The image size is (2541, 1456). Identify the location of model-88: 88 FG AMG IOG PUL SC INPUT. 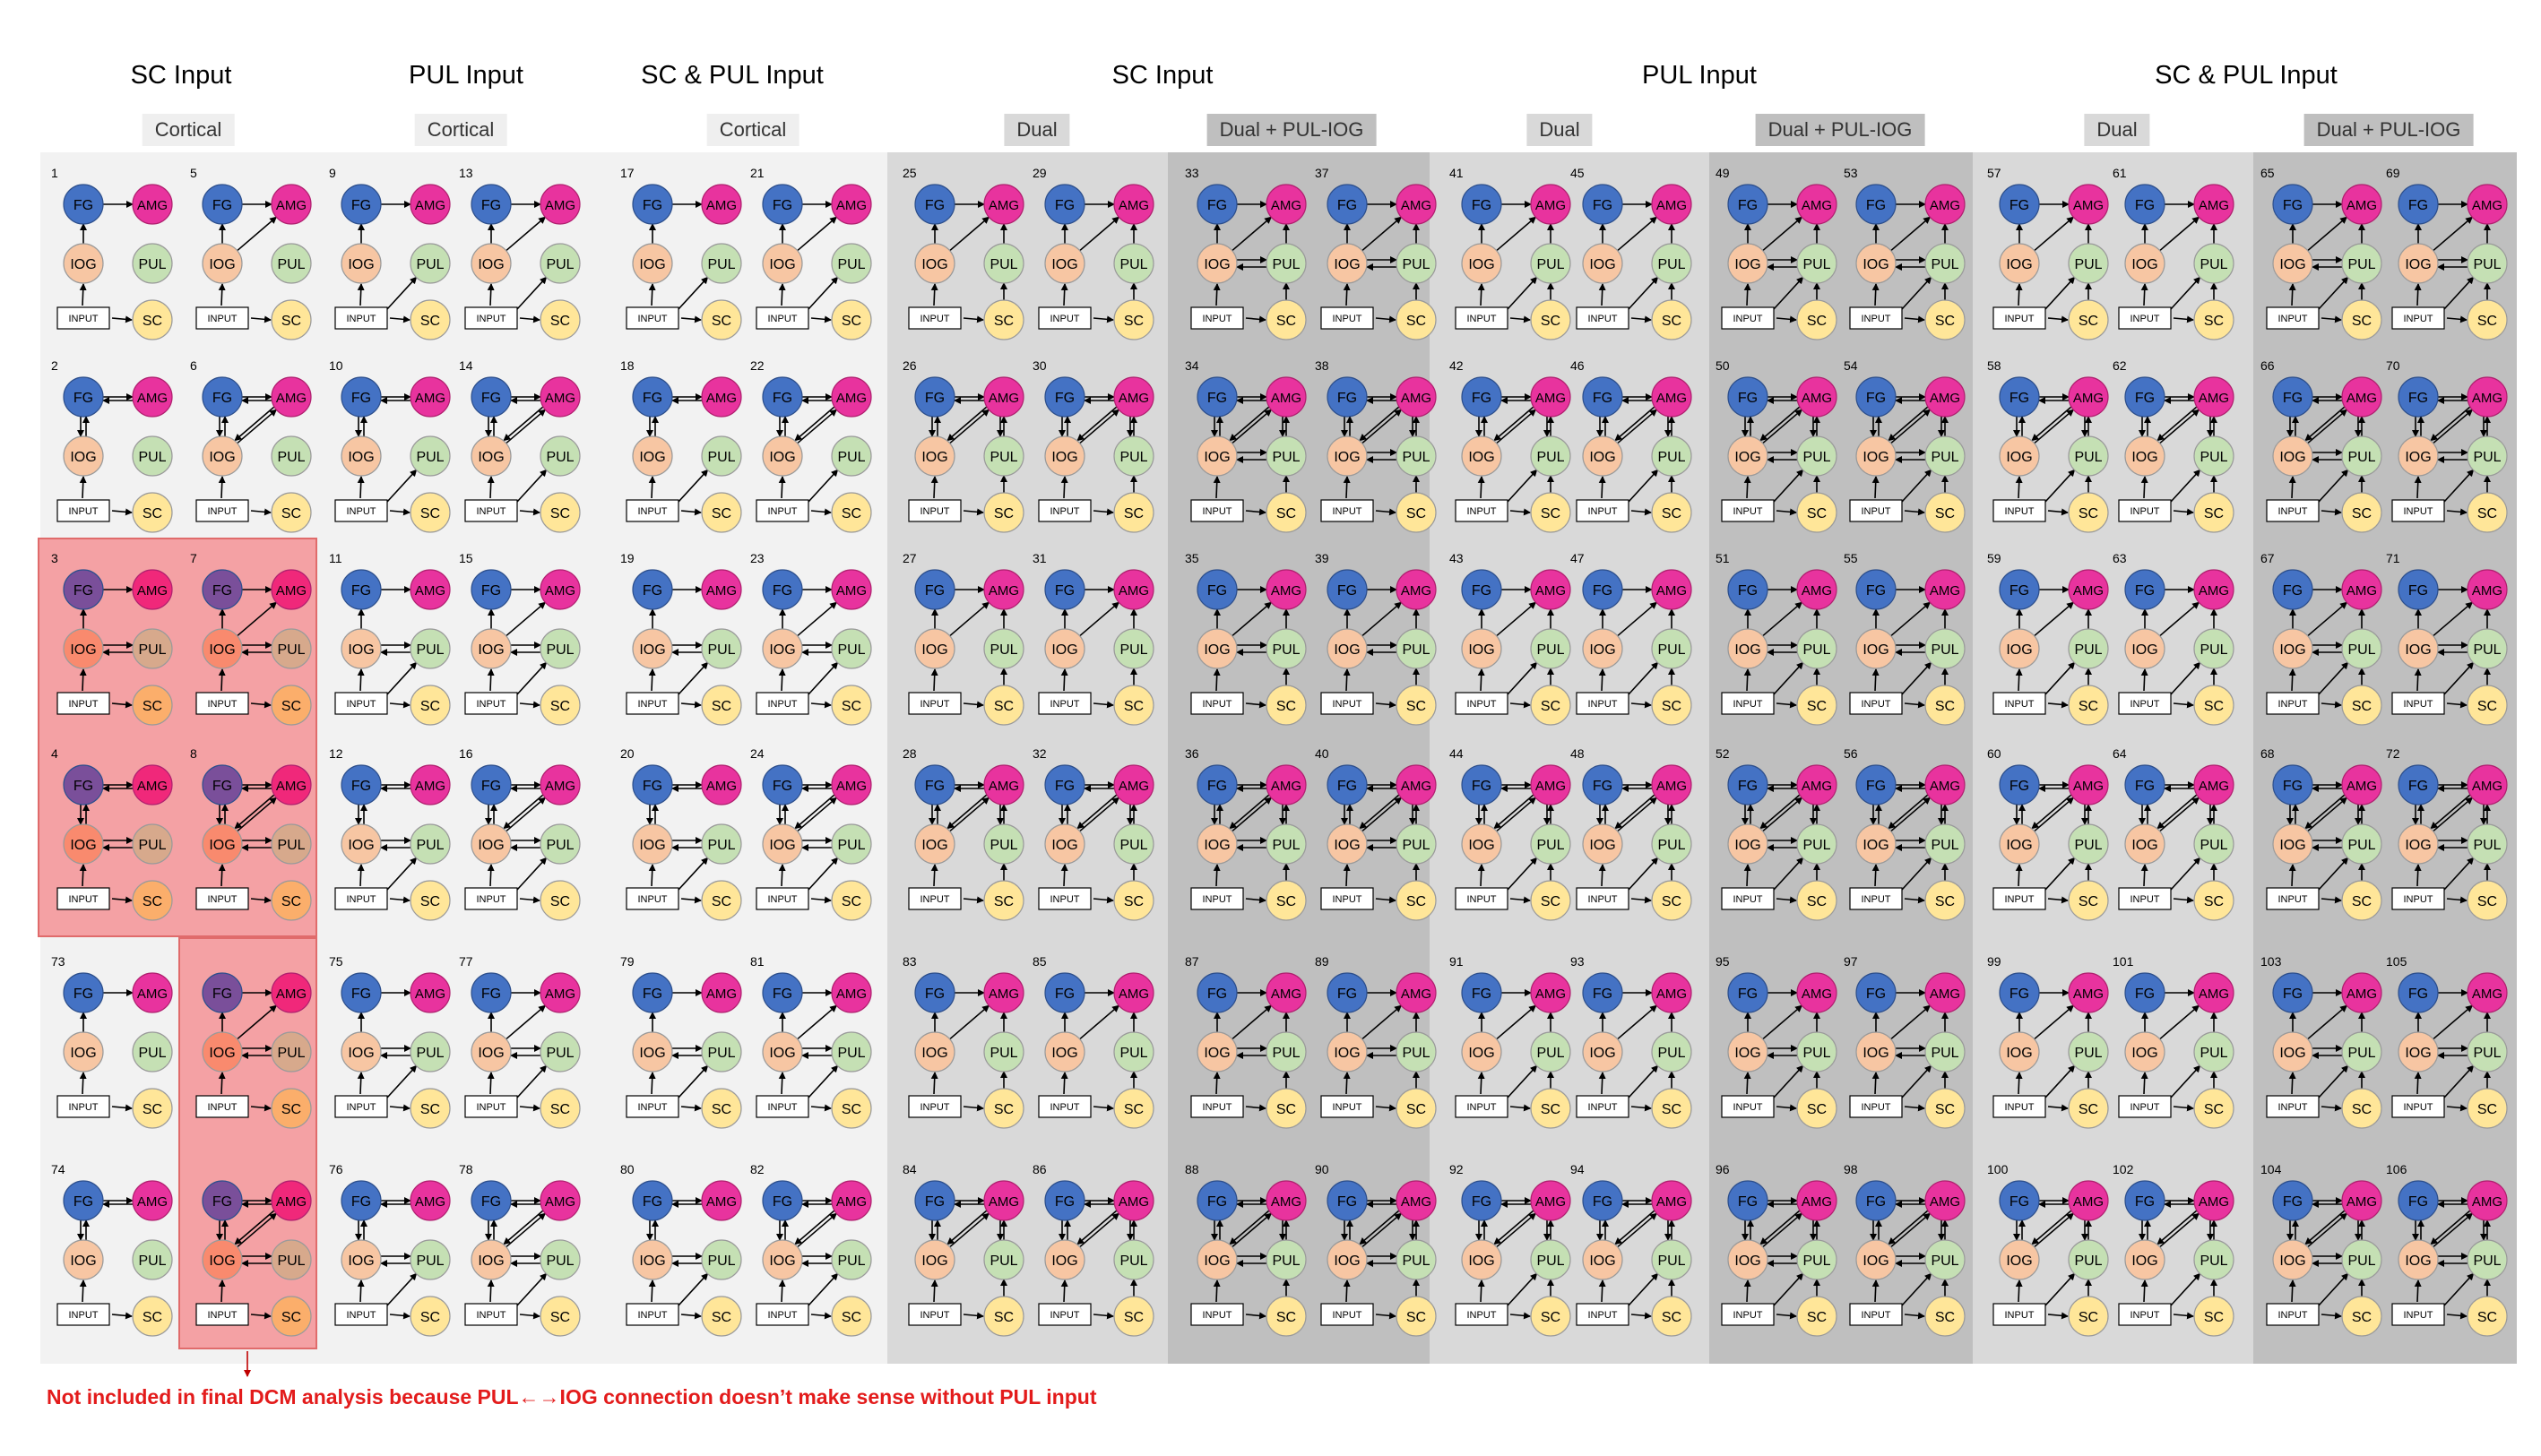
(1246, 1249).